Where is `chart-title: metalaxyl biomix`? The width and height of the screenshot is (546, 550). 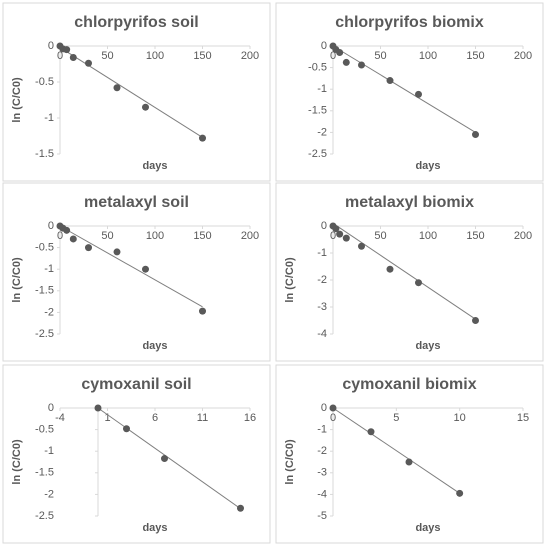 chart-title: metalaxyl biomix is located at coordinates (409, 202).